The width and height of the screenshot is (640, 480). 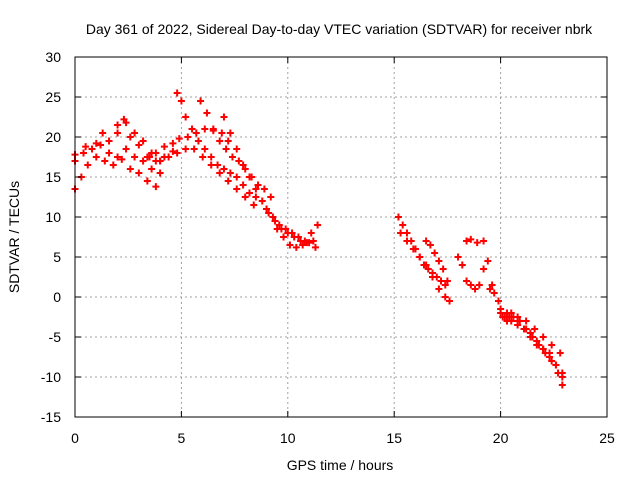 I want to click on y-axis-label: SDTVAR / TECUs, so click(x=14, y=237).